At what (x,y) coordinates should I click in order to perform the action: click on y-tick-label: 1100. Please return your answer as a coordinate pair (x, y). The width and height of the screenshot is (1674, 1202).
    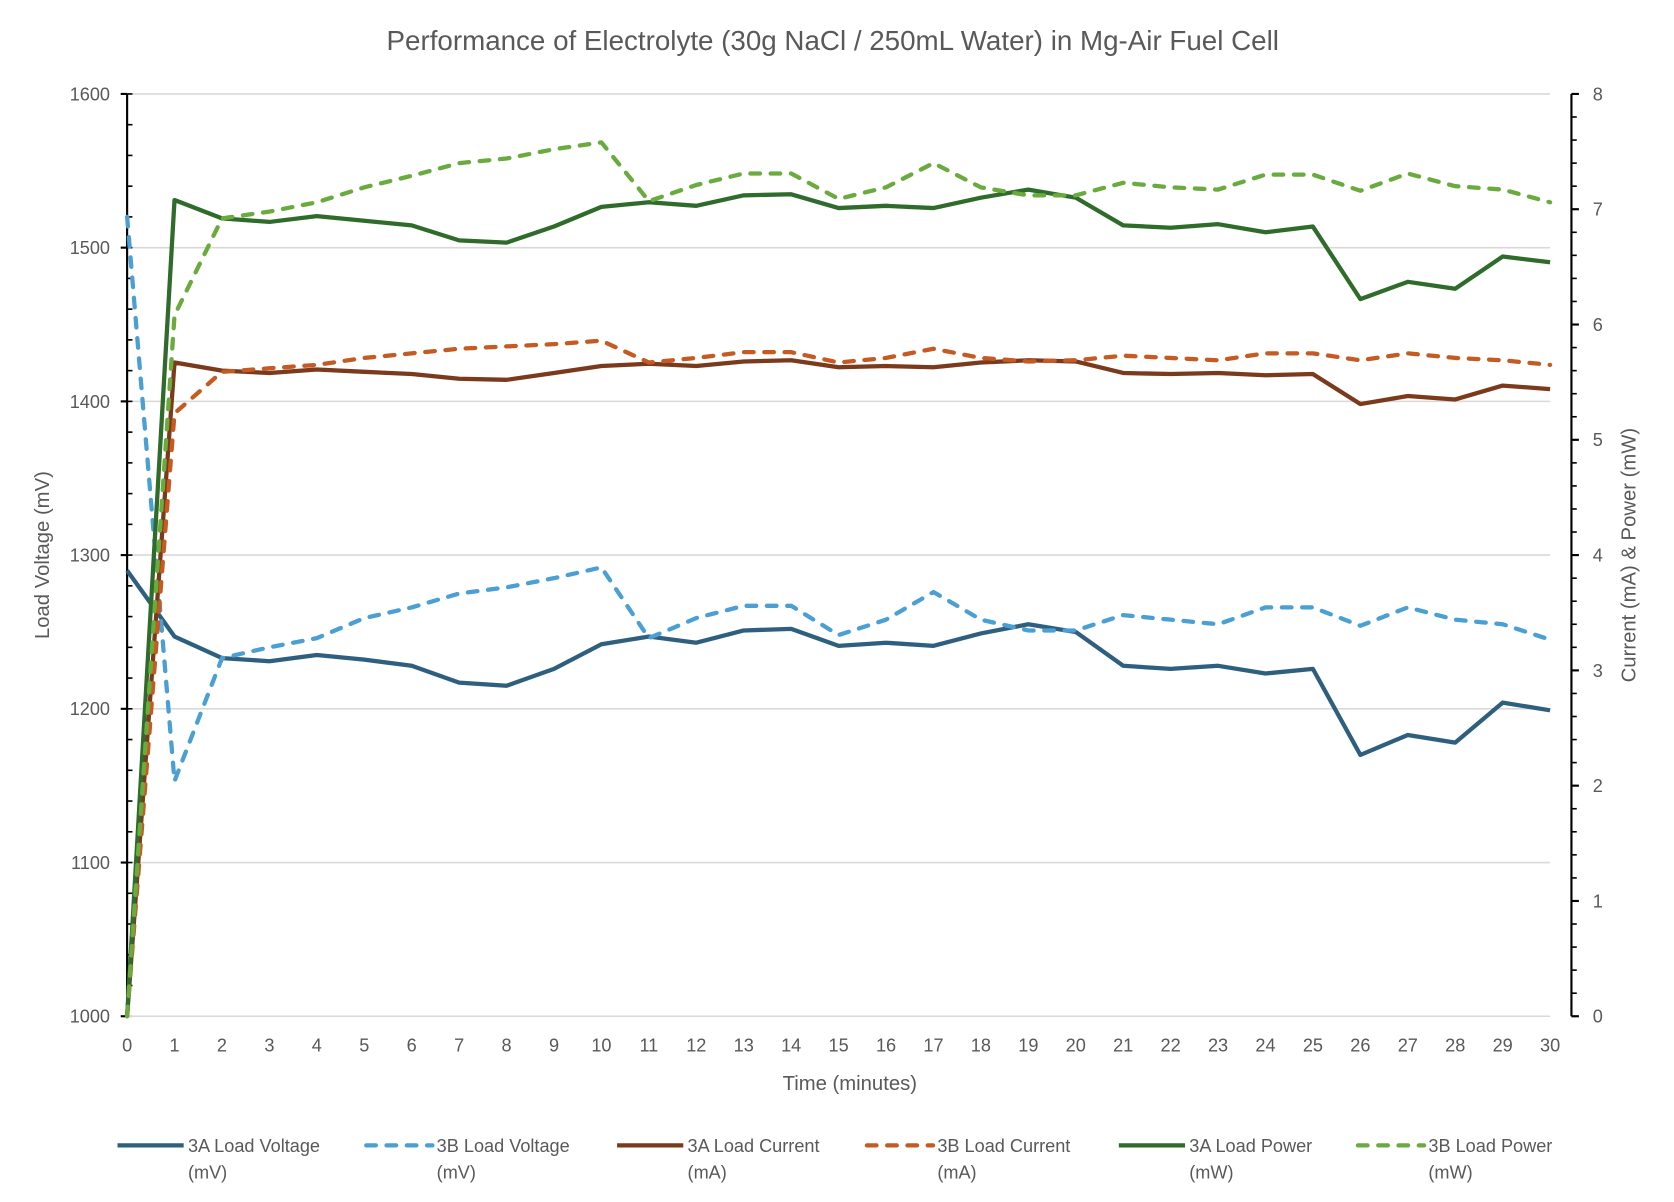
    Looking at the image, I should click on (90, 863).